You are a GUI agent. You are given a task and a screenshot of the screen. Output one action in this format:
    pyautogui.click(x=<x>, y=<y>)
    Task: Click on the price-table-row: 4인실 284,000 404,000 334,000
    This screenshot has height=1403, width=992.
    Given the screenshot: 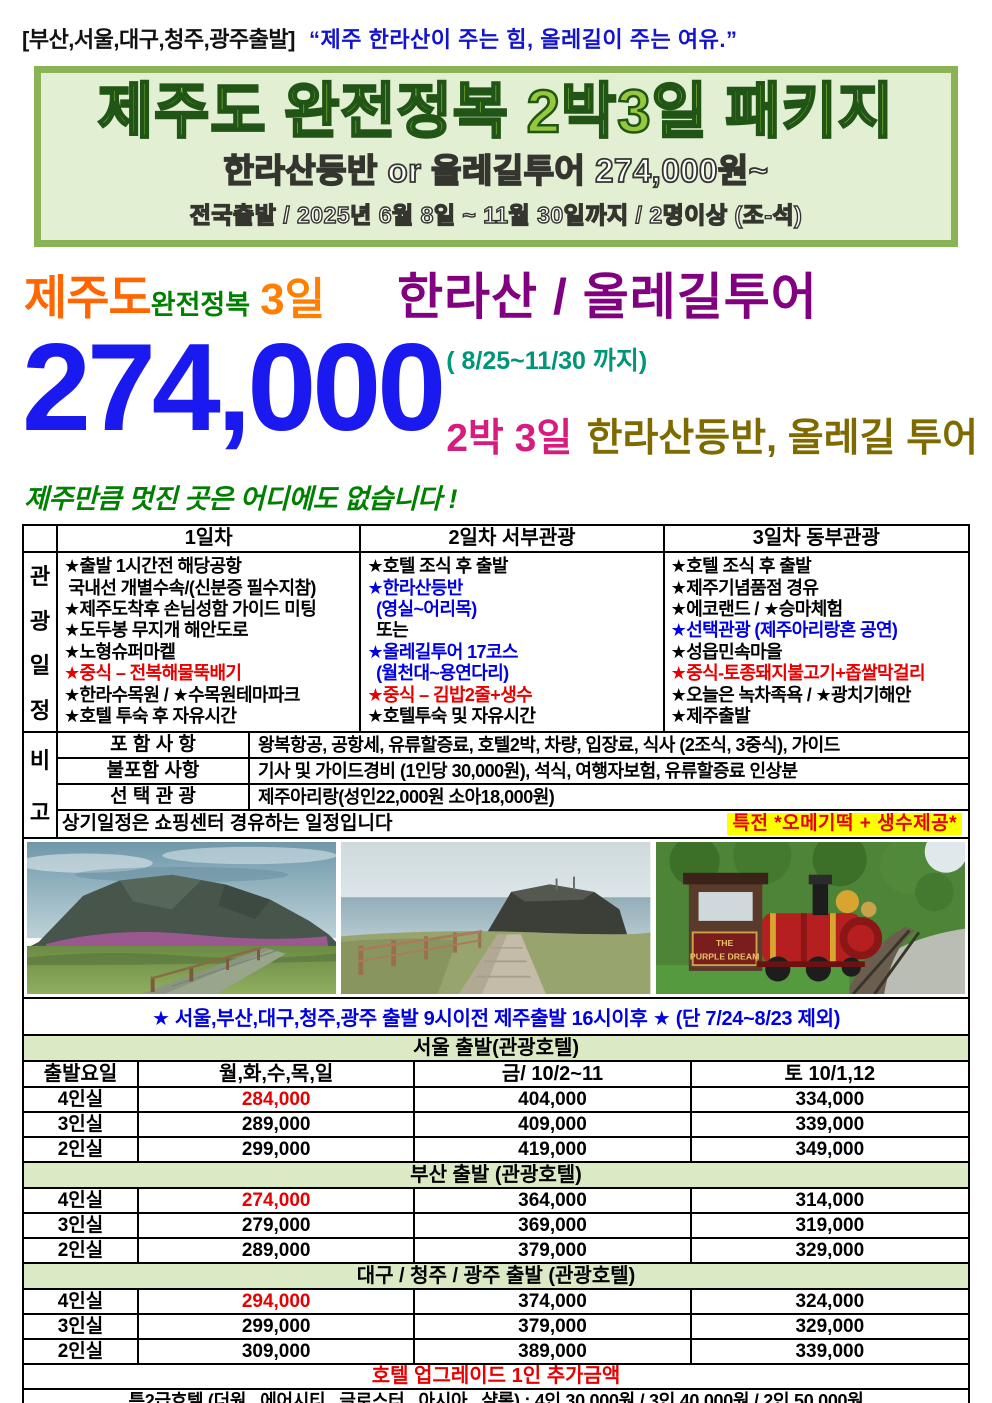 What is the action you would take?
    pyautogui.click(x=496, y=1101)
    